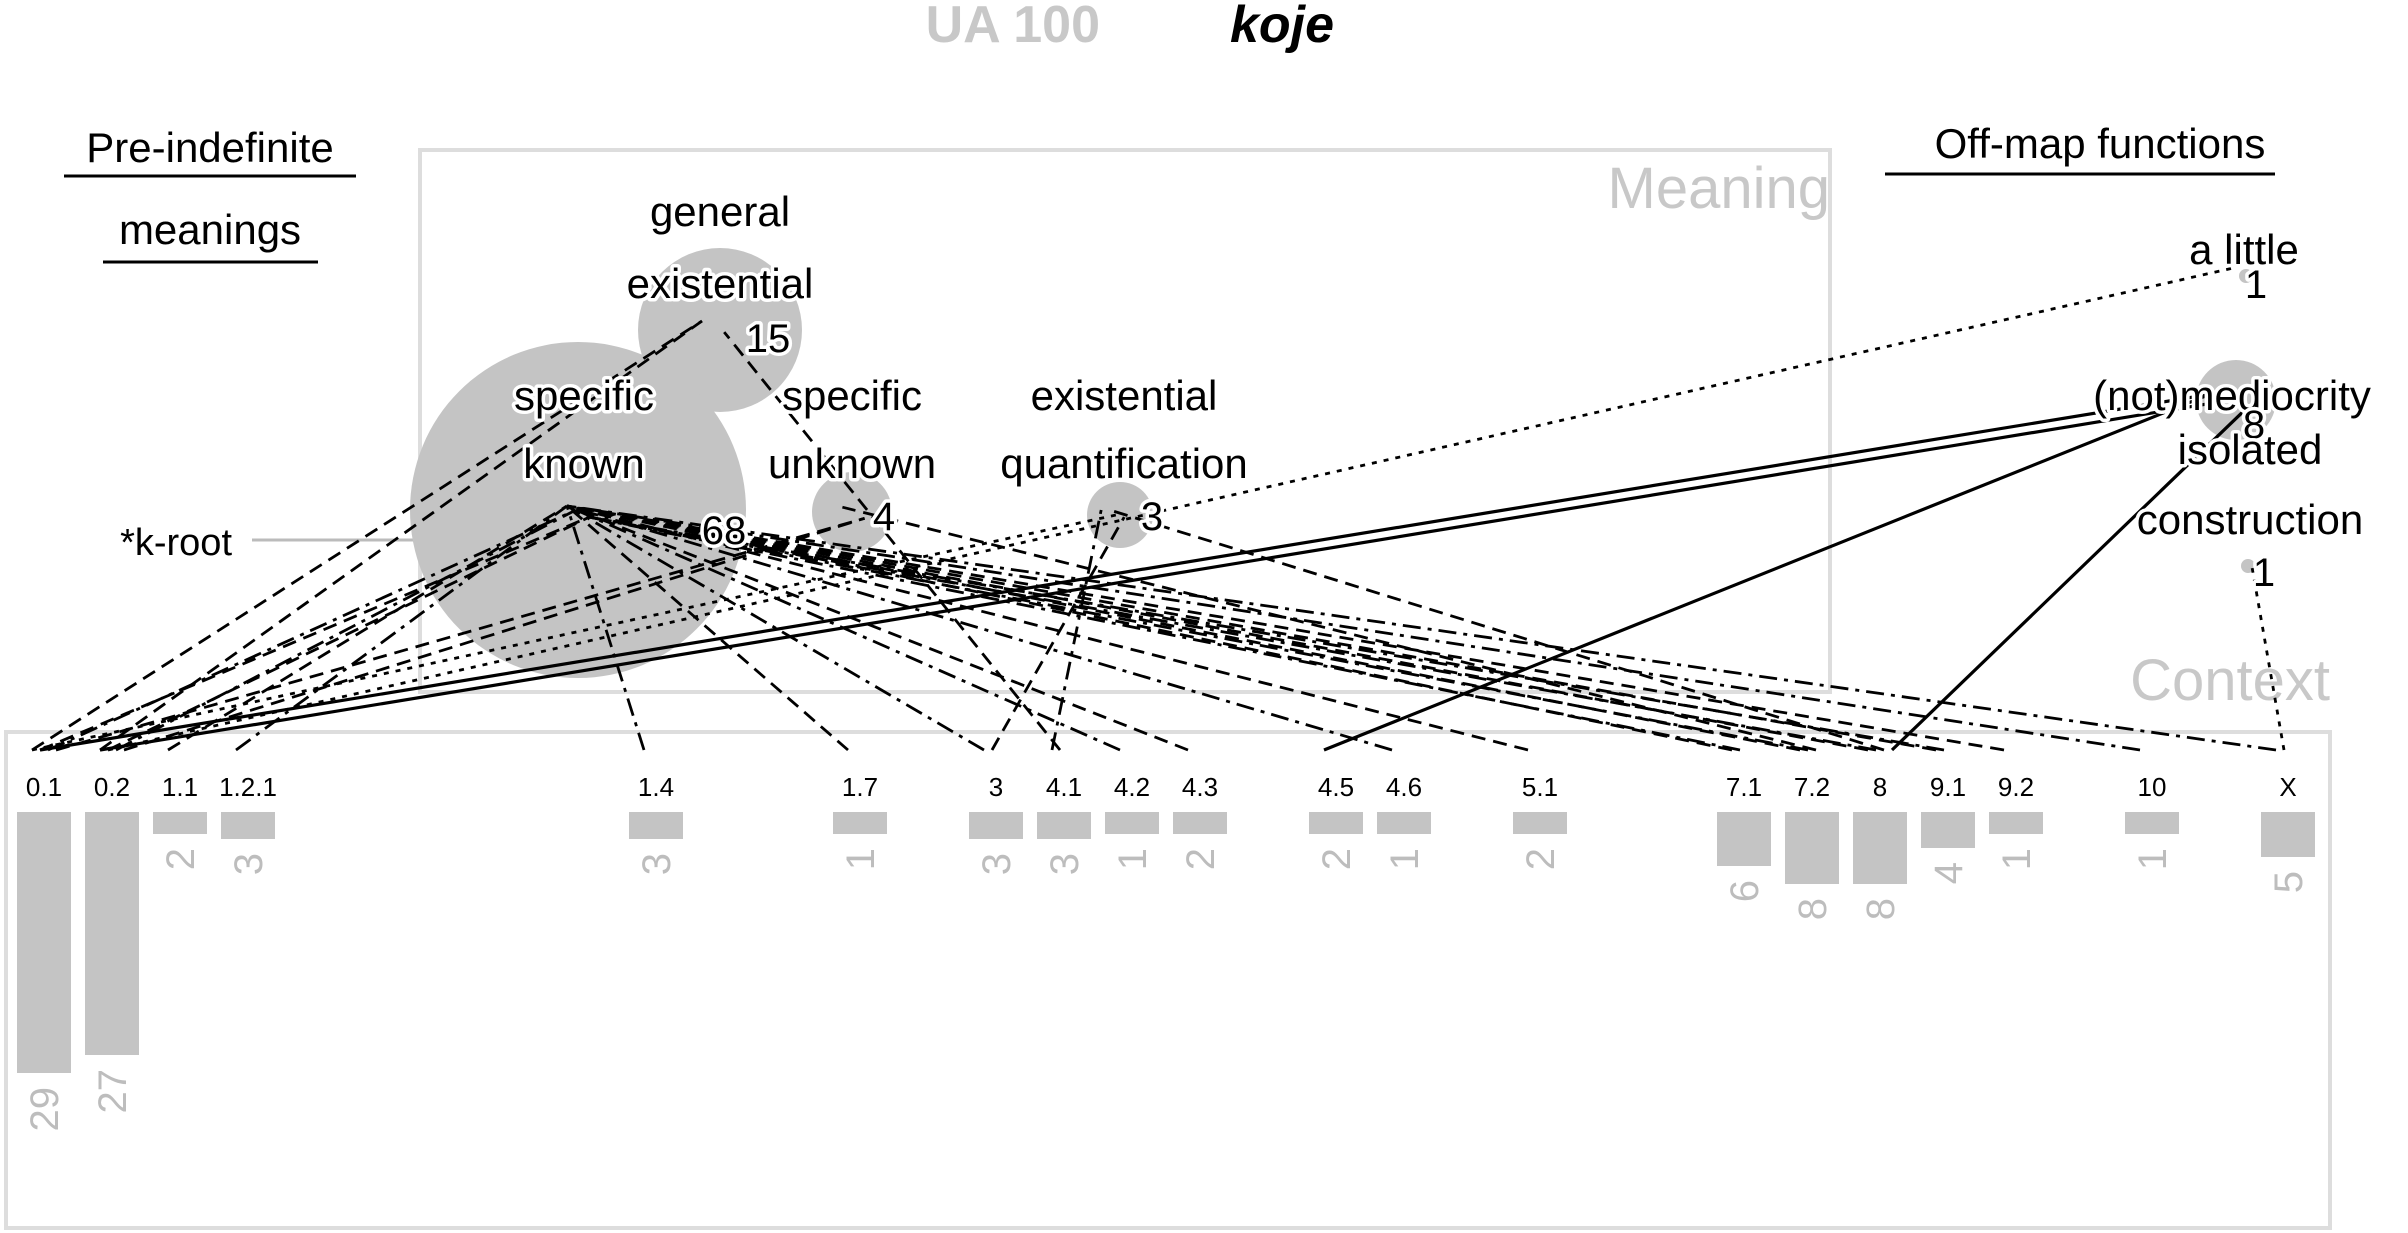 Image resolution: width=2408 pixels, height=1233 pixels. What do you see at coordinates (2256, 285) in the screenshot?
I see `offmap-count-a_little: 1` at bounding box center [2256, 285].